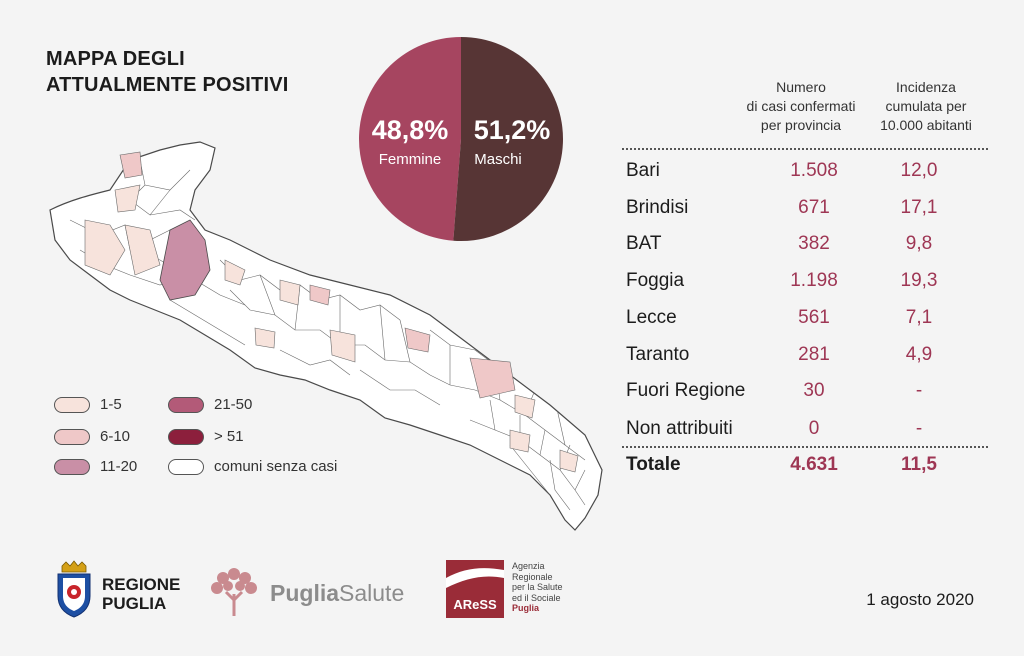 The width and height of the screenshot is (1024, 656). Describe the element at coordinates (512, 130) in the screenshot. I see `maschi-pct-label: 51,2%` at that location.